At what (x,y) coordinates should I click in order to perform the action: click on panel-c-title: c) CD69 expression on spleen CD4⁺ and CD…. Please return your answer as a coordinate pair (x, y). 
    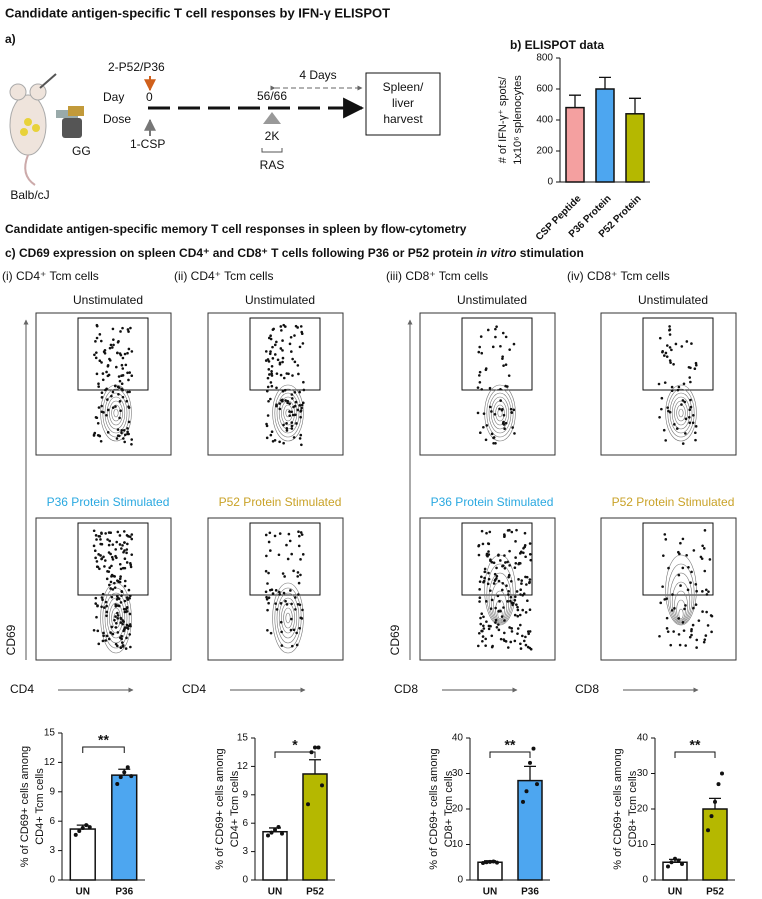
    Looking at the image, I should click on (294, 253).